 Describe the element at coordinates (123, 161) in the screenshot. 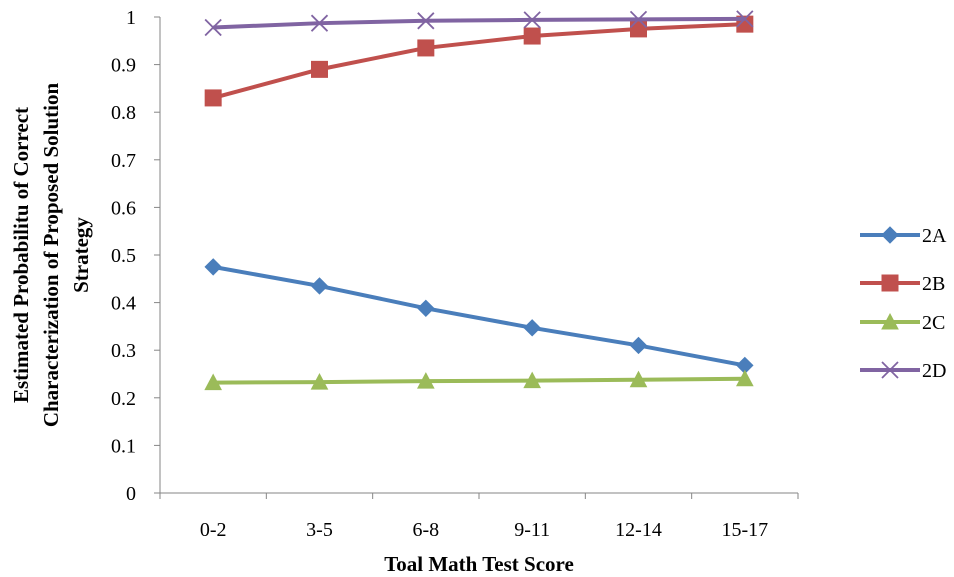

I see `y-tick-label: 0.7` at that location.